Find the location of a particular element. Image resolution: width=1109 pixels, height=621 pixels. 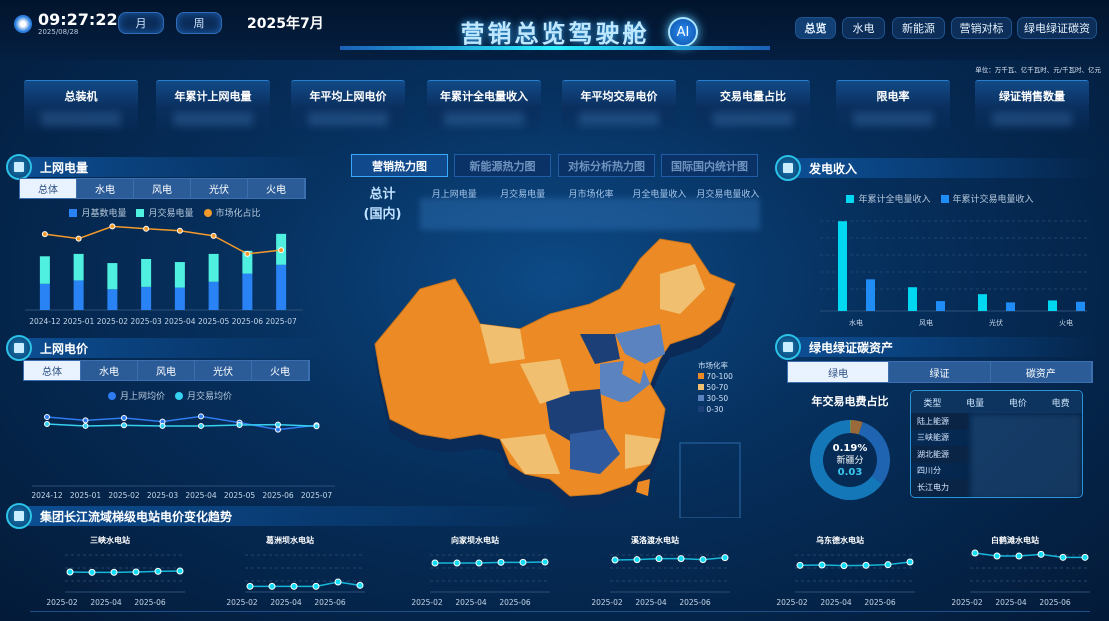

province is located at coordinates (502, 344).